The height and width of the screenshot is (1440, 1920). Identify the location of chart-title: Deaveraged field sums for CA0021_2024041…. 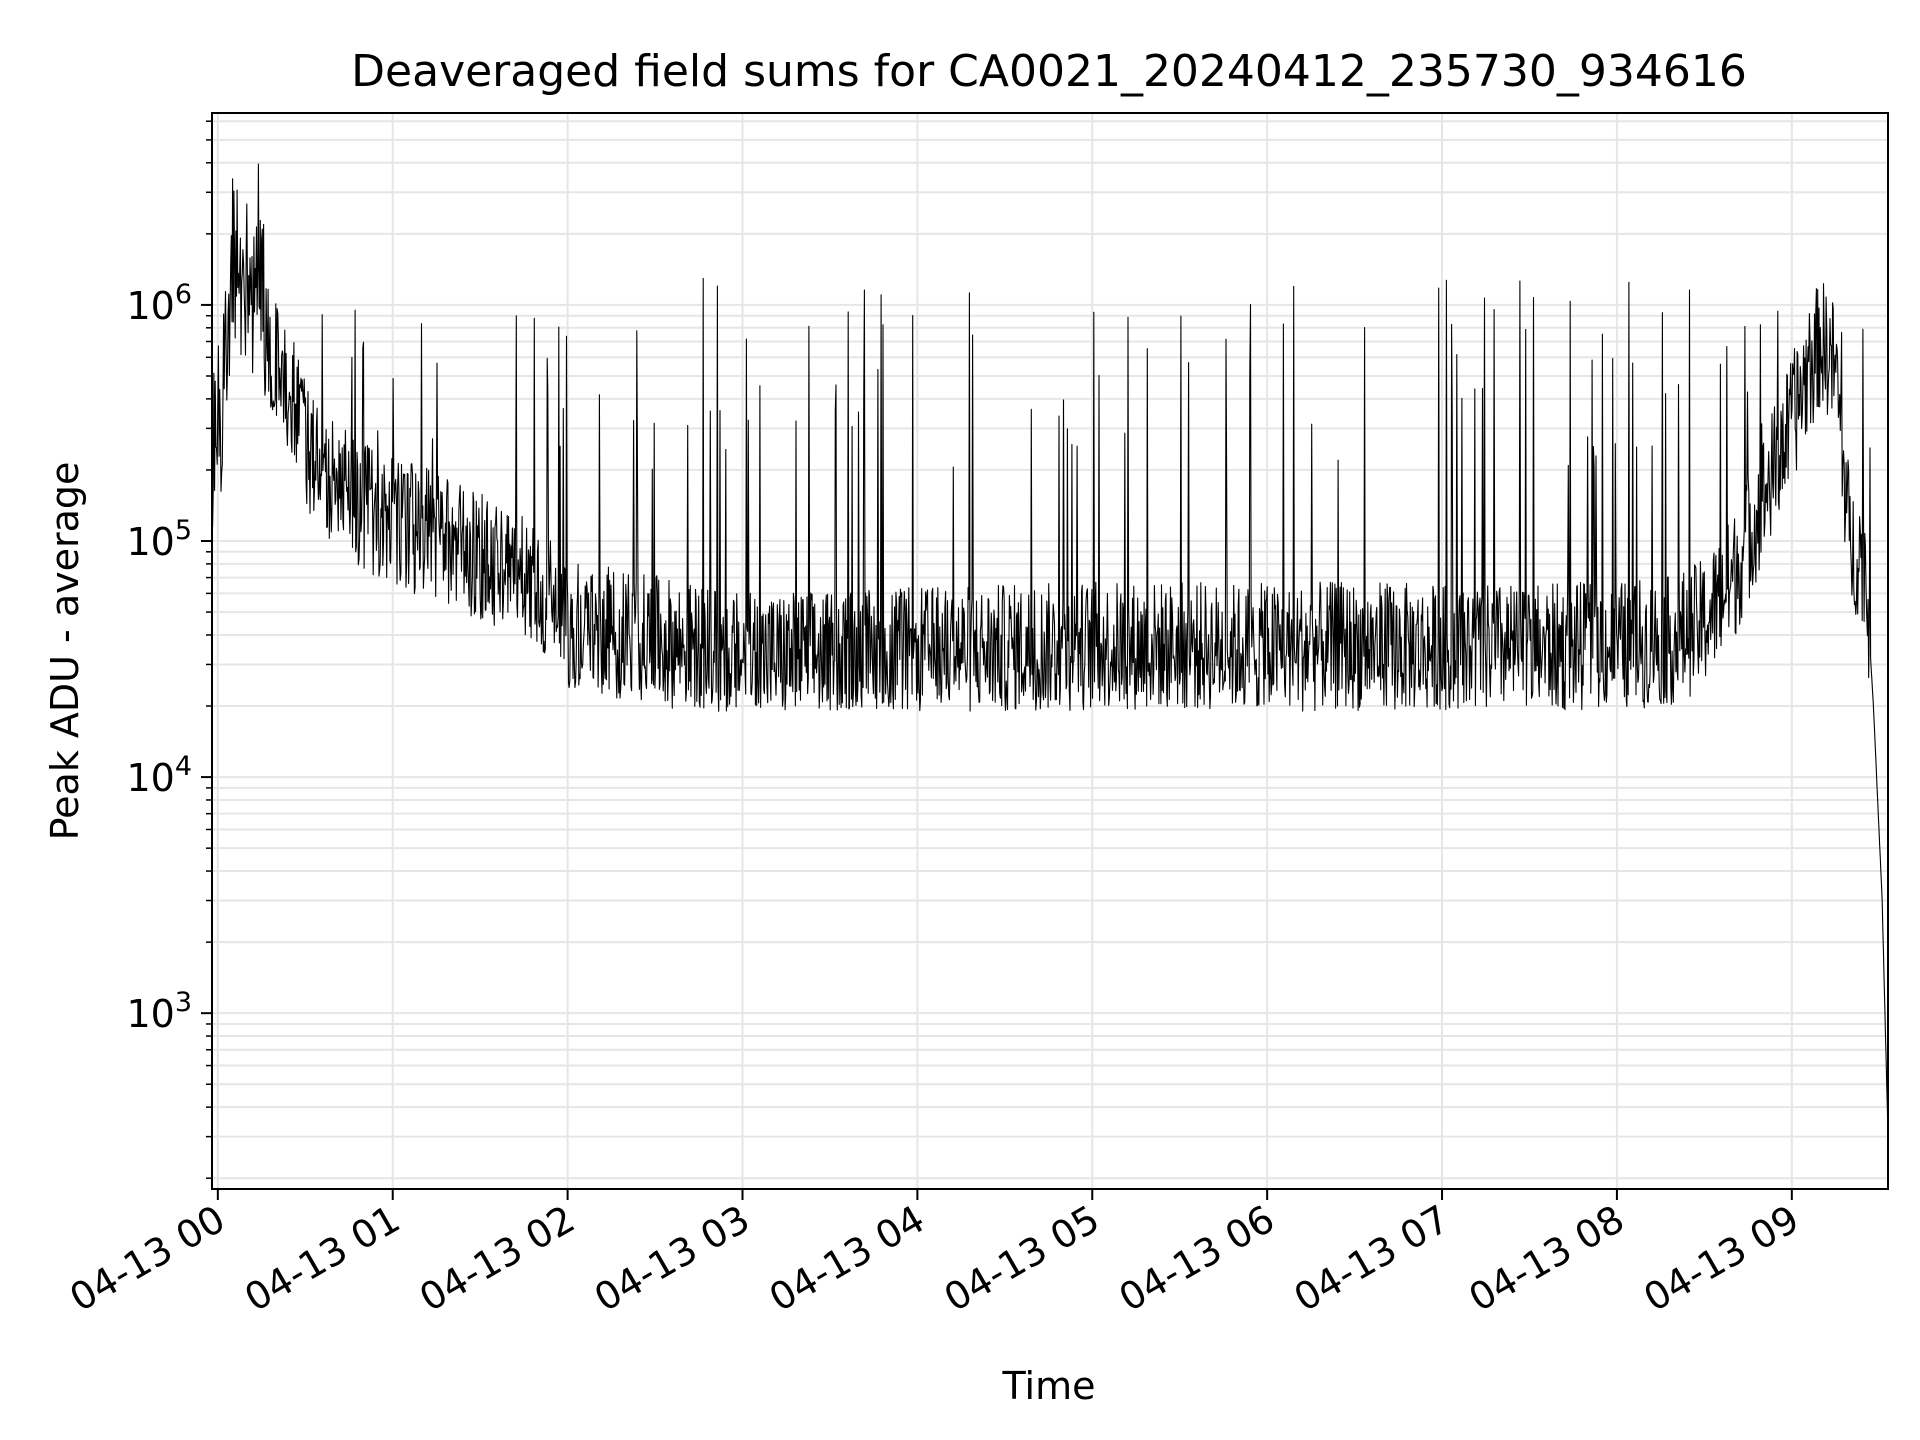
(1049, 71).